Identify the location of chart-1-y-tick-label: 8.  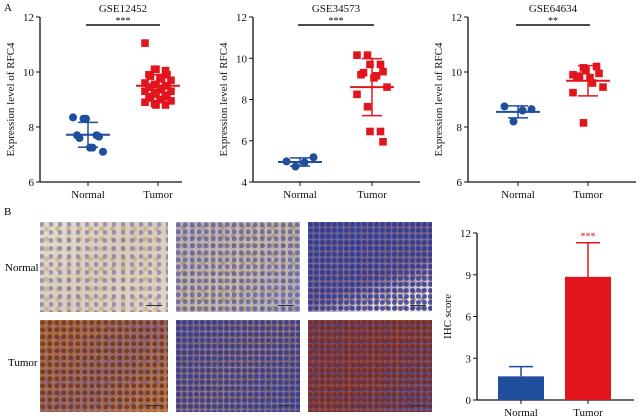
(245, 101).